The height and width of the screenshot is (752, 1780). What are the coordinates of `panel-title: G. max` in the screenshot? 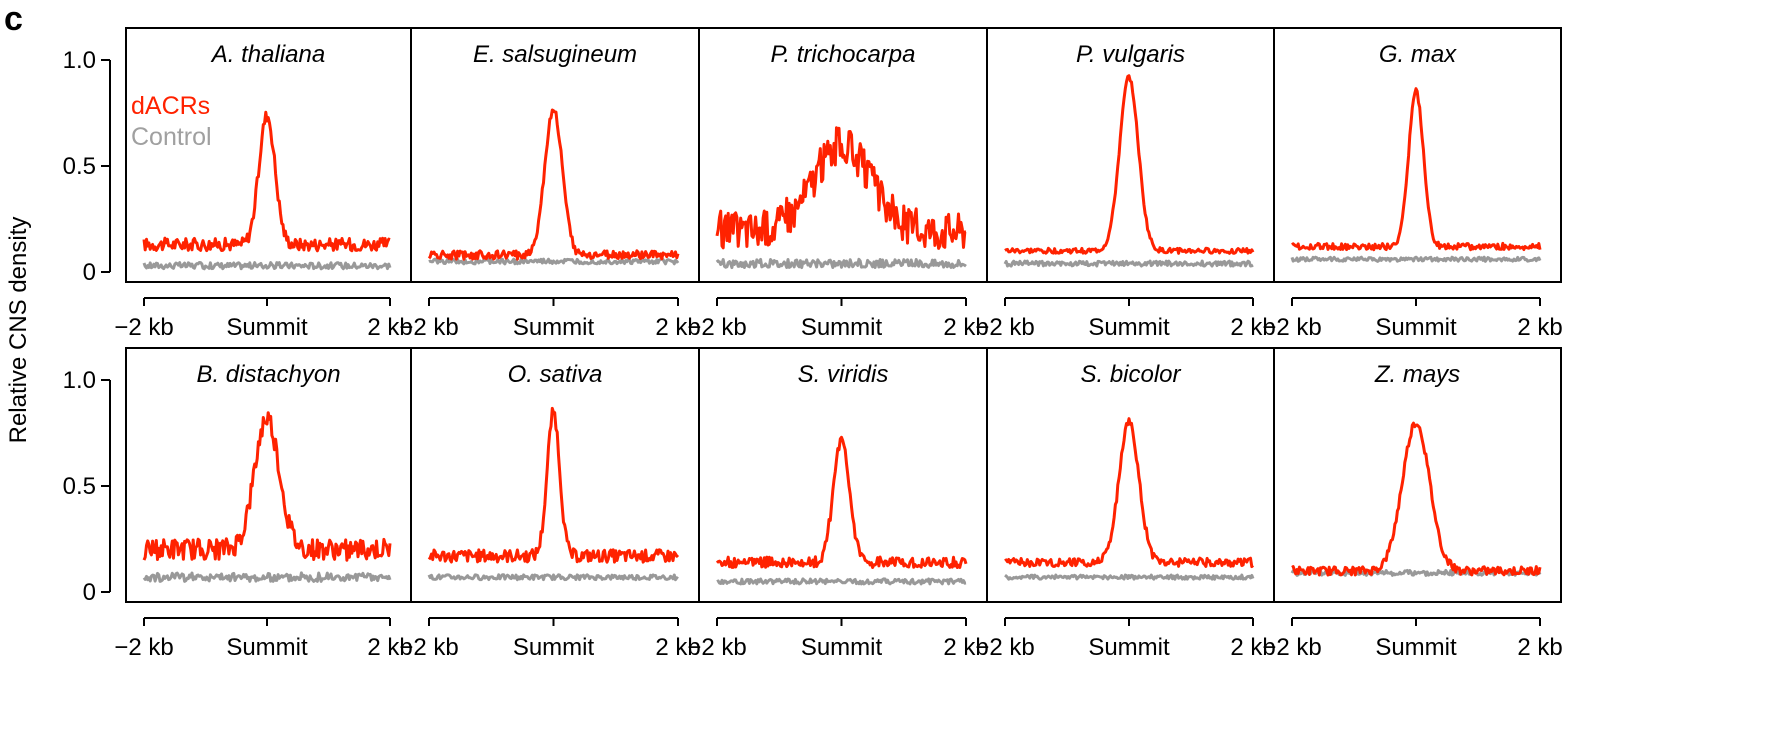 It's located at (1418, 54).